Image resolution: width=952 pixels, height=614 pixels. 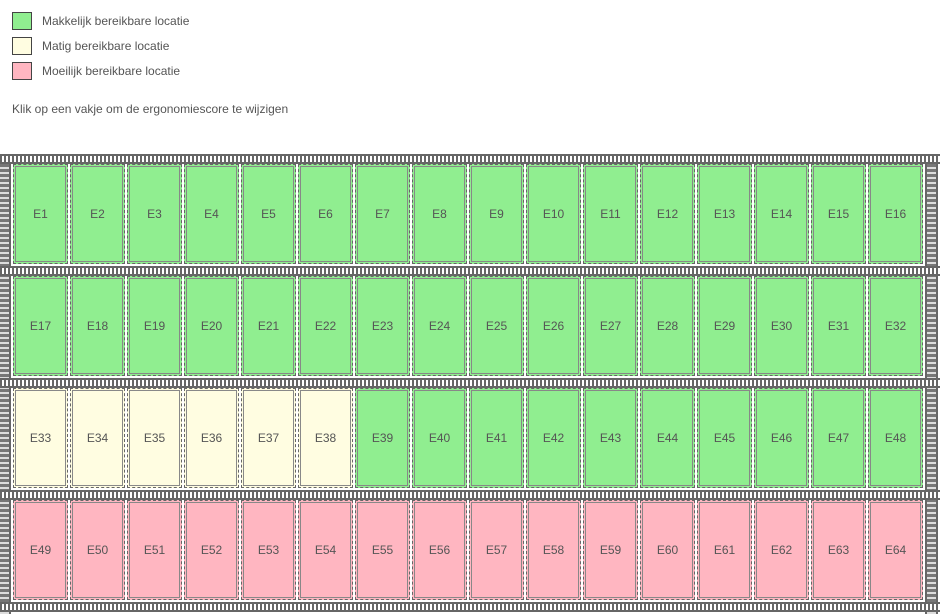 What do you see at coordinates (895, 550) in the screenshot?
I see `rack-cell: E64` at bounding box center [895, 550].